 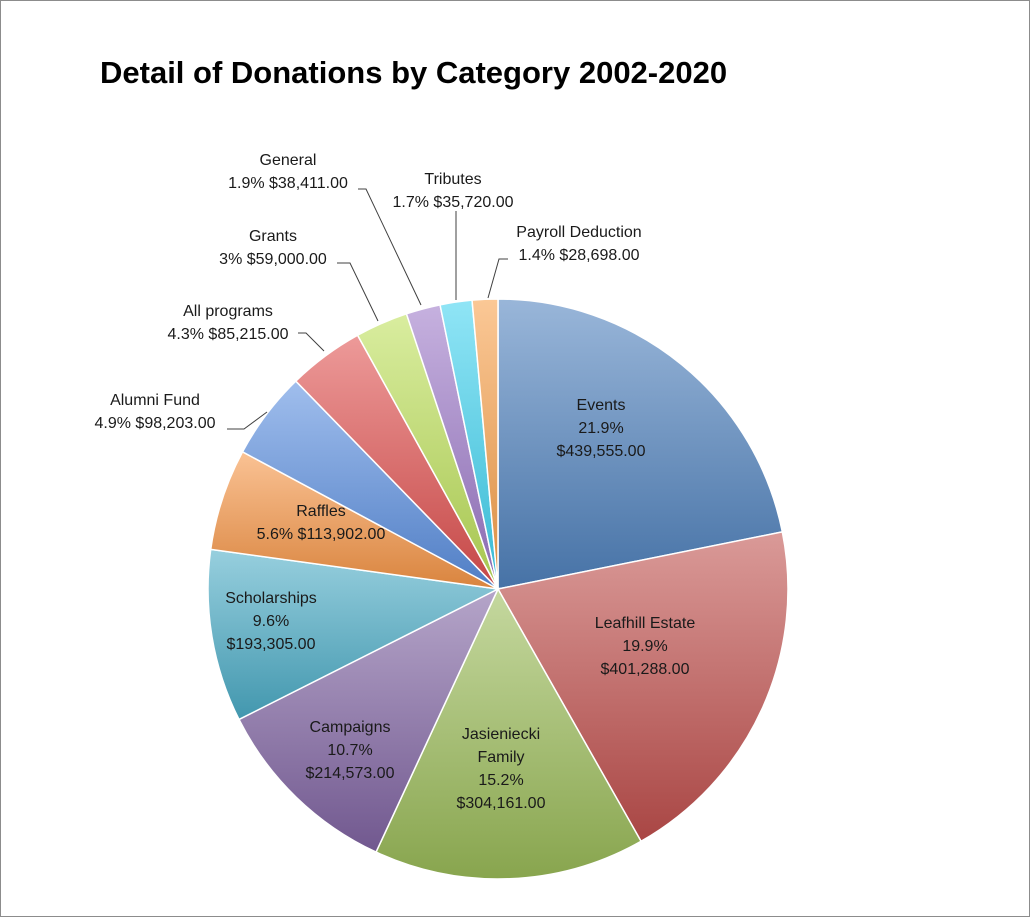 I want to click on slice-label-alumni-fund: Alumni Fund 4.9% $98,203.00, so click(x=155, y=412).